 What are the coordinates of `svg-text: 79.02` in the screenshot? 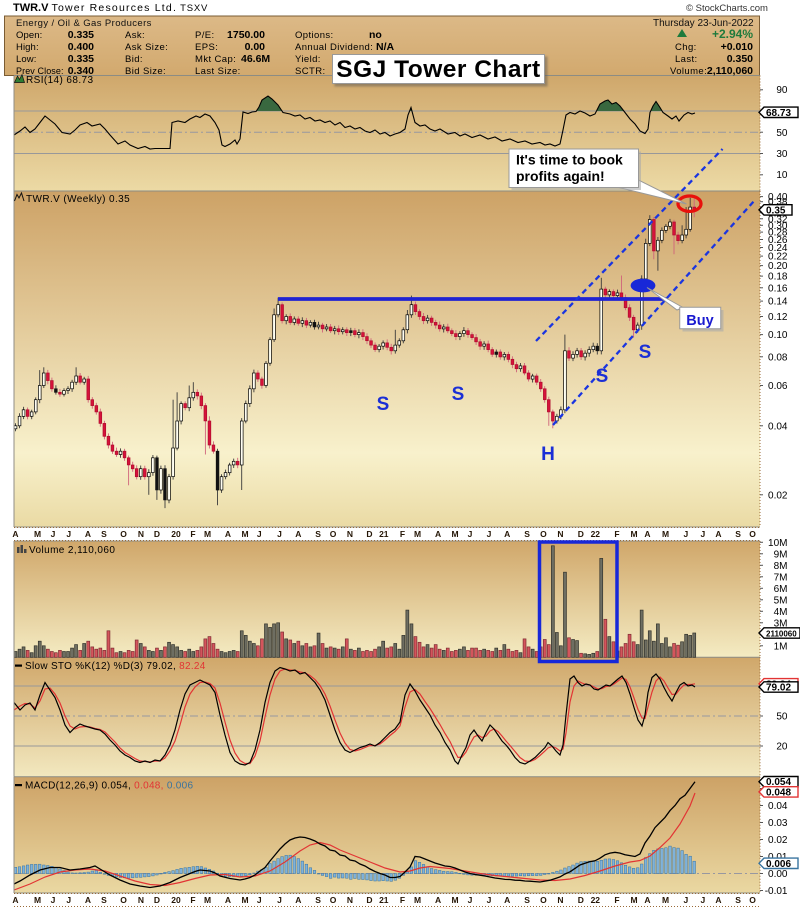 It's located at (778, 688).